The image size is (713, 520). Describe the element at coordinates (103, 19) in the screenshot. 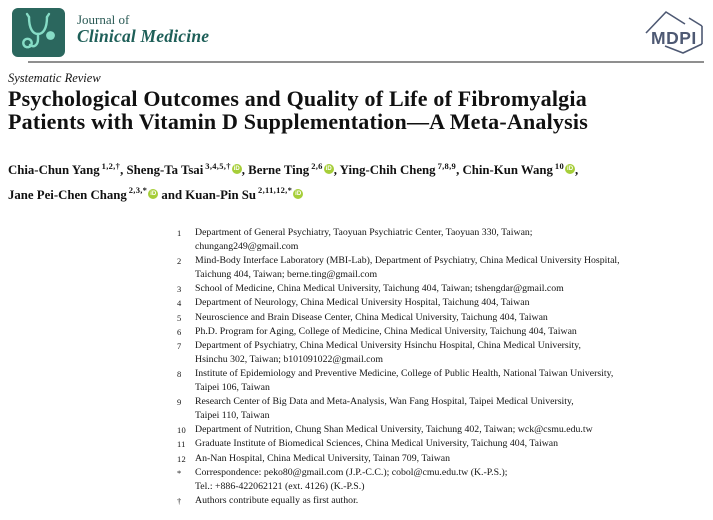

I see `journal-prefix: Journal of` at that location.